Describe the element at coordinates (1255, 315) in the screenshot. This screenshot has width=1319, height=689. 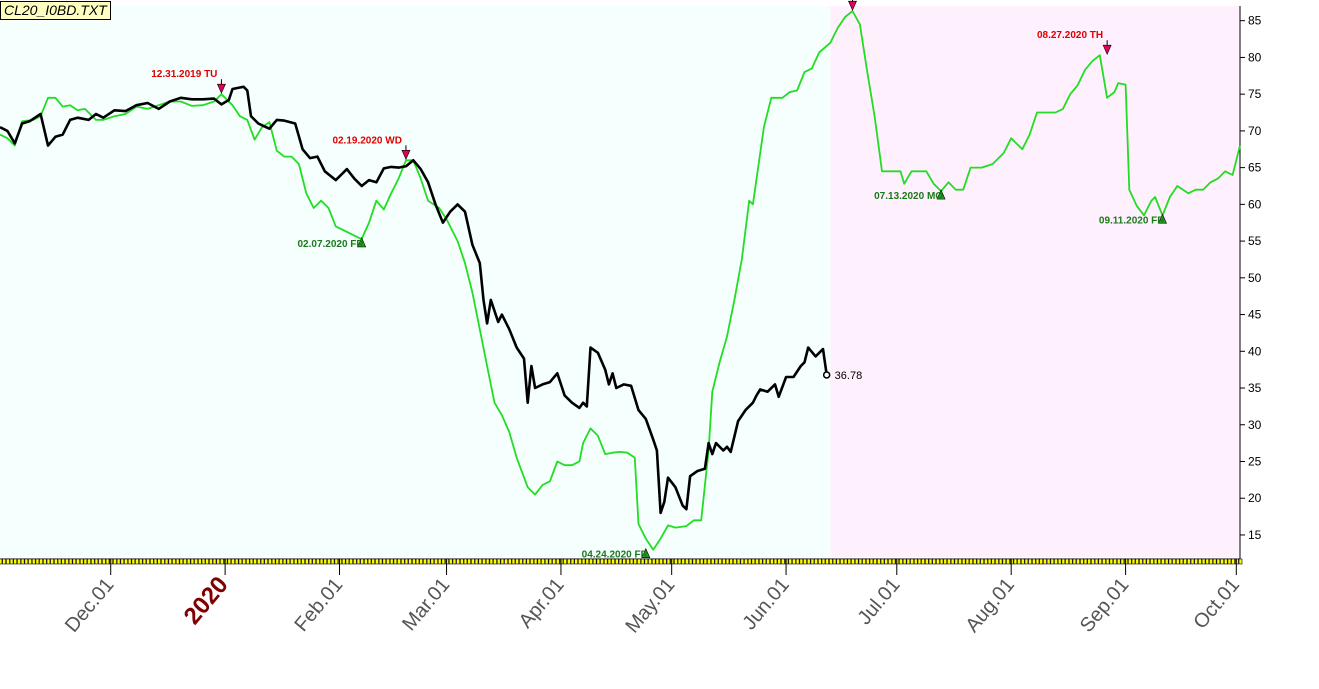
I see `y-tick-label: 45` at that location.